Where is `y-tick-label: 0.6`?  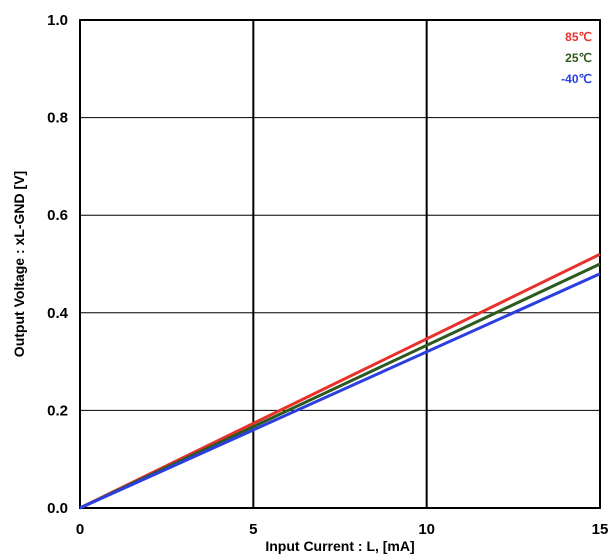 y-tick-label: 0.6 is located at coordinates (57, 215).